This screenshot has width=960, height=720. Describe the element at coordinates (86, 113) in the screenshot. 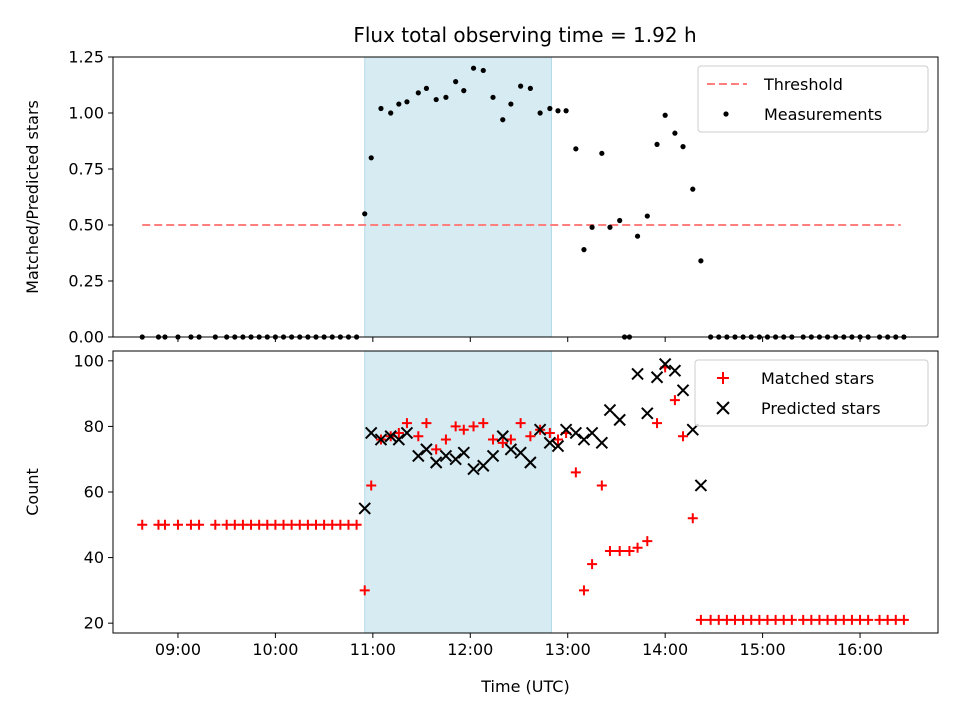

I see `y-tick-label: 1.00` at that location.